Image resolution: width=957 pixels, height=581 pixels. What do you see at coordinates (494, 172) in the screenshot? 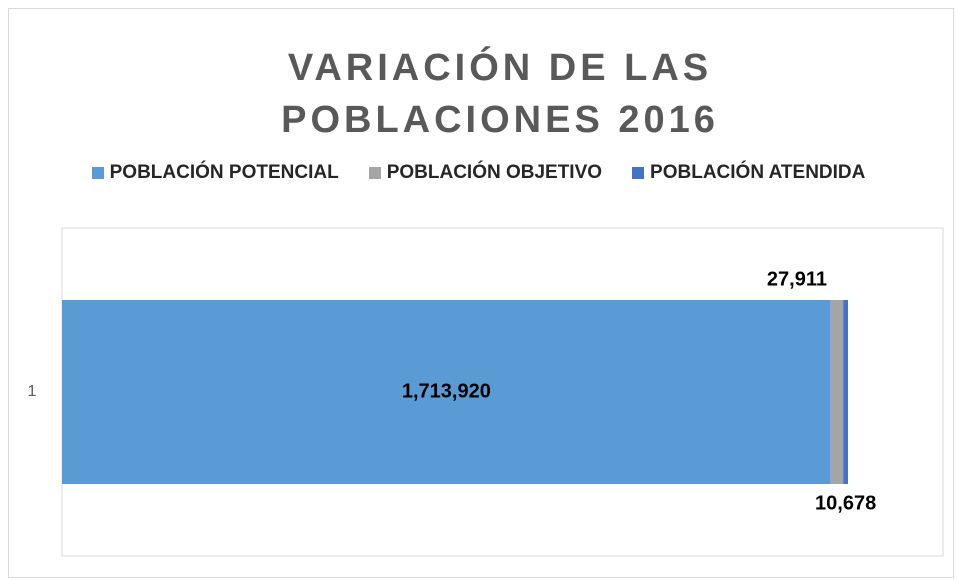
I see `legend-label: POBLACIÓN OBJETIVO` at bounding box center [494, 172].